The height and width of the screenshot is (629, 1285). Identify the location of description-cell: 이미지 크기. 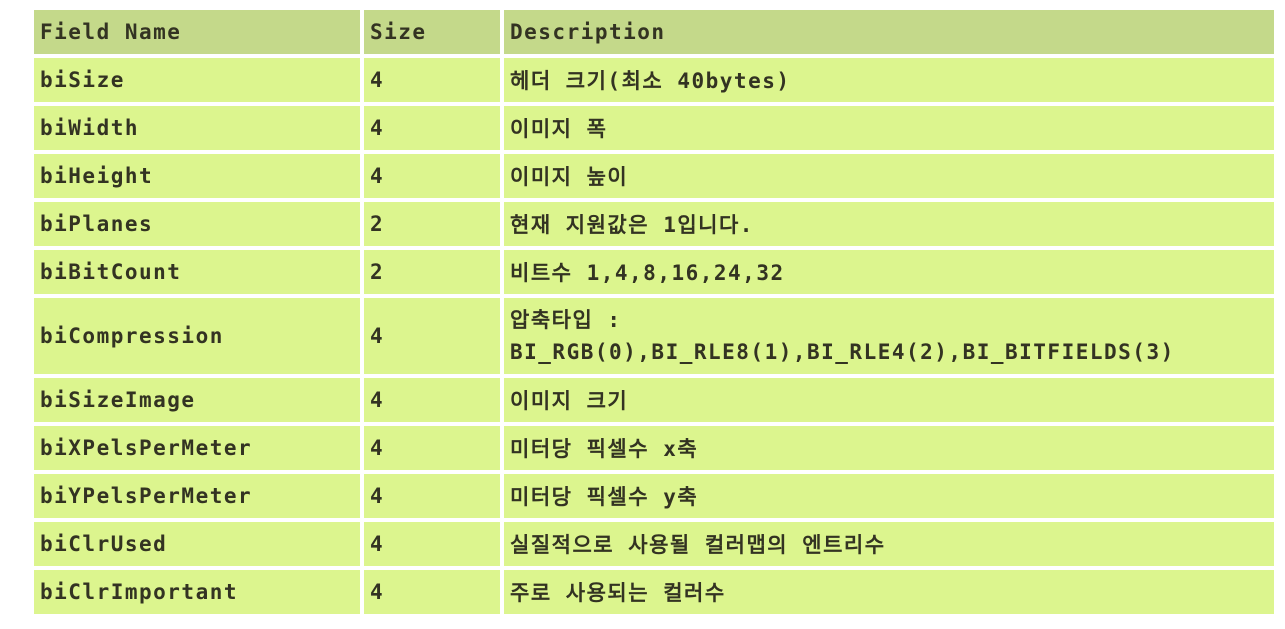
(889, 400).